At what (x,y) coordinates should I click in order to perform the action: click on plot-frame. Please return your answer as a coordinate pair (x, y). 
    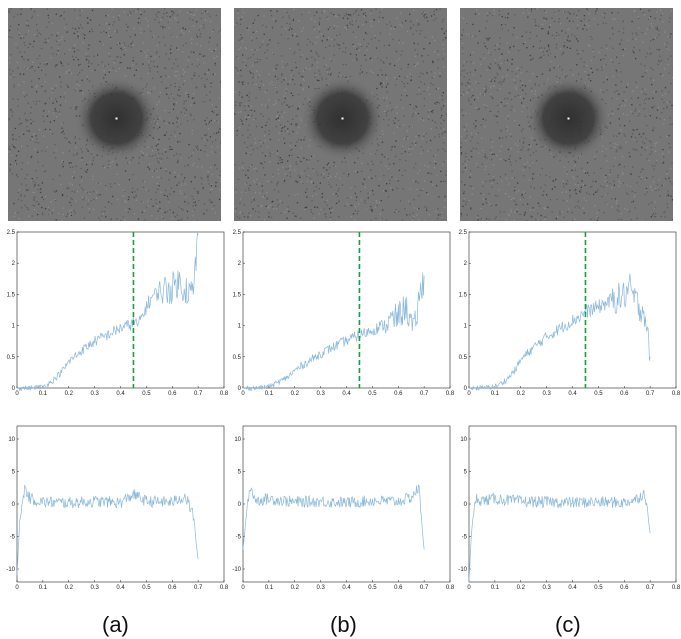
    Looking at the image, I should click on (120, 310).